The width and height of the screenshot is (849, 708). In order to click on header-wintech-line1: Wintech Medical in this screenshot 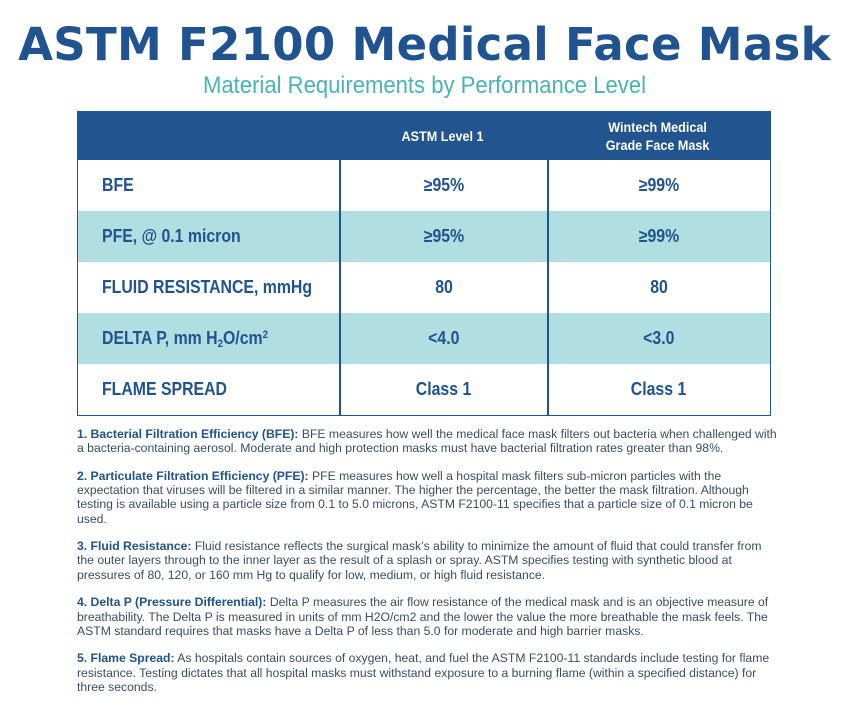, I will do `click(658, 126)`.